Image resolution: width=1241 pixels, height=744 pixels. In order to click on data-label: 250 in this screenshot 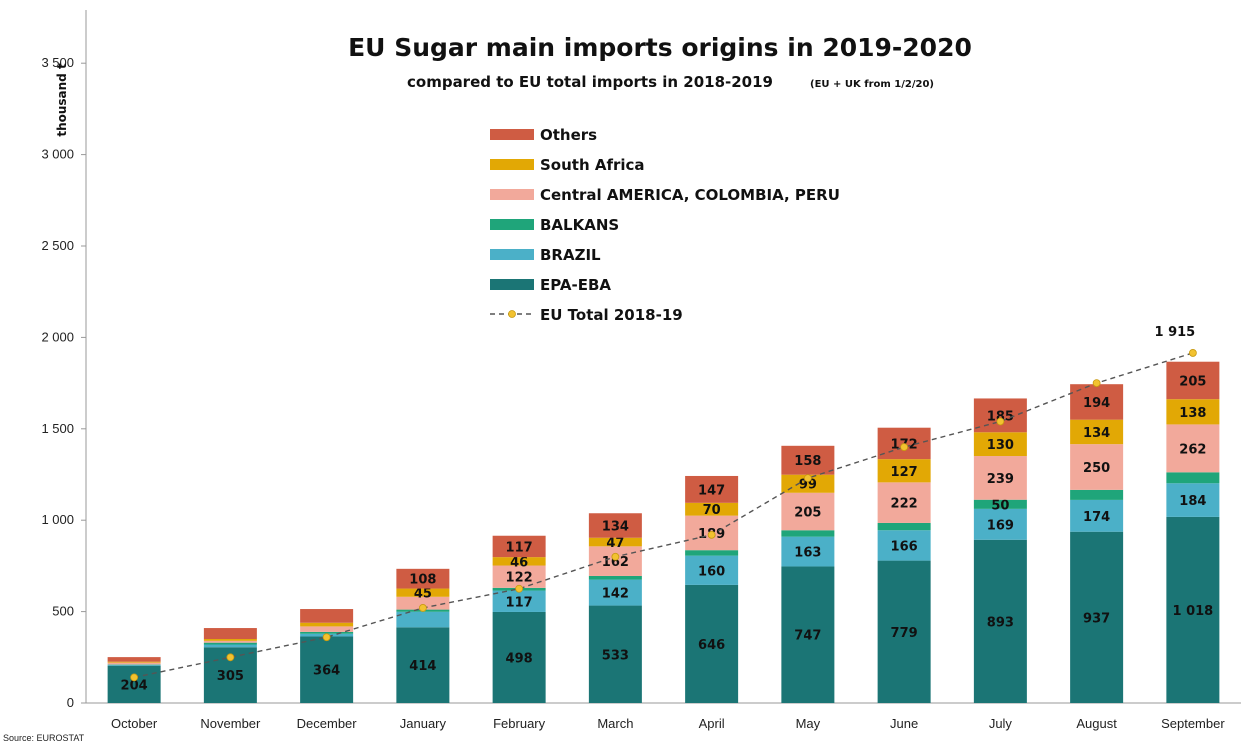, I will do `click(1096, 468)`.